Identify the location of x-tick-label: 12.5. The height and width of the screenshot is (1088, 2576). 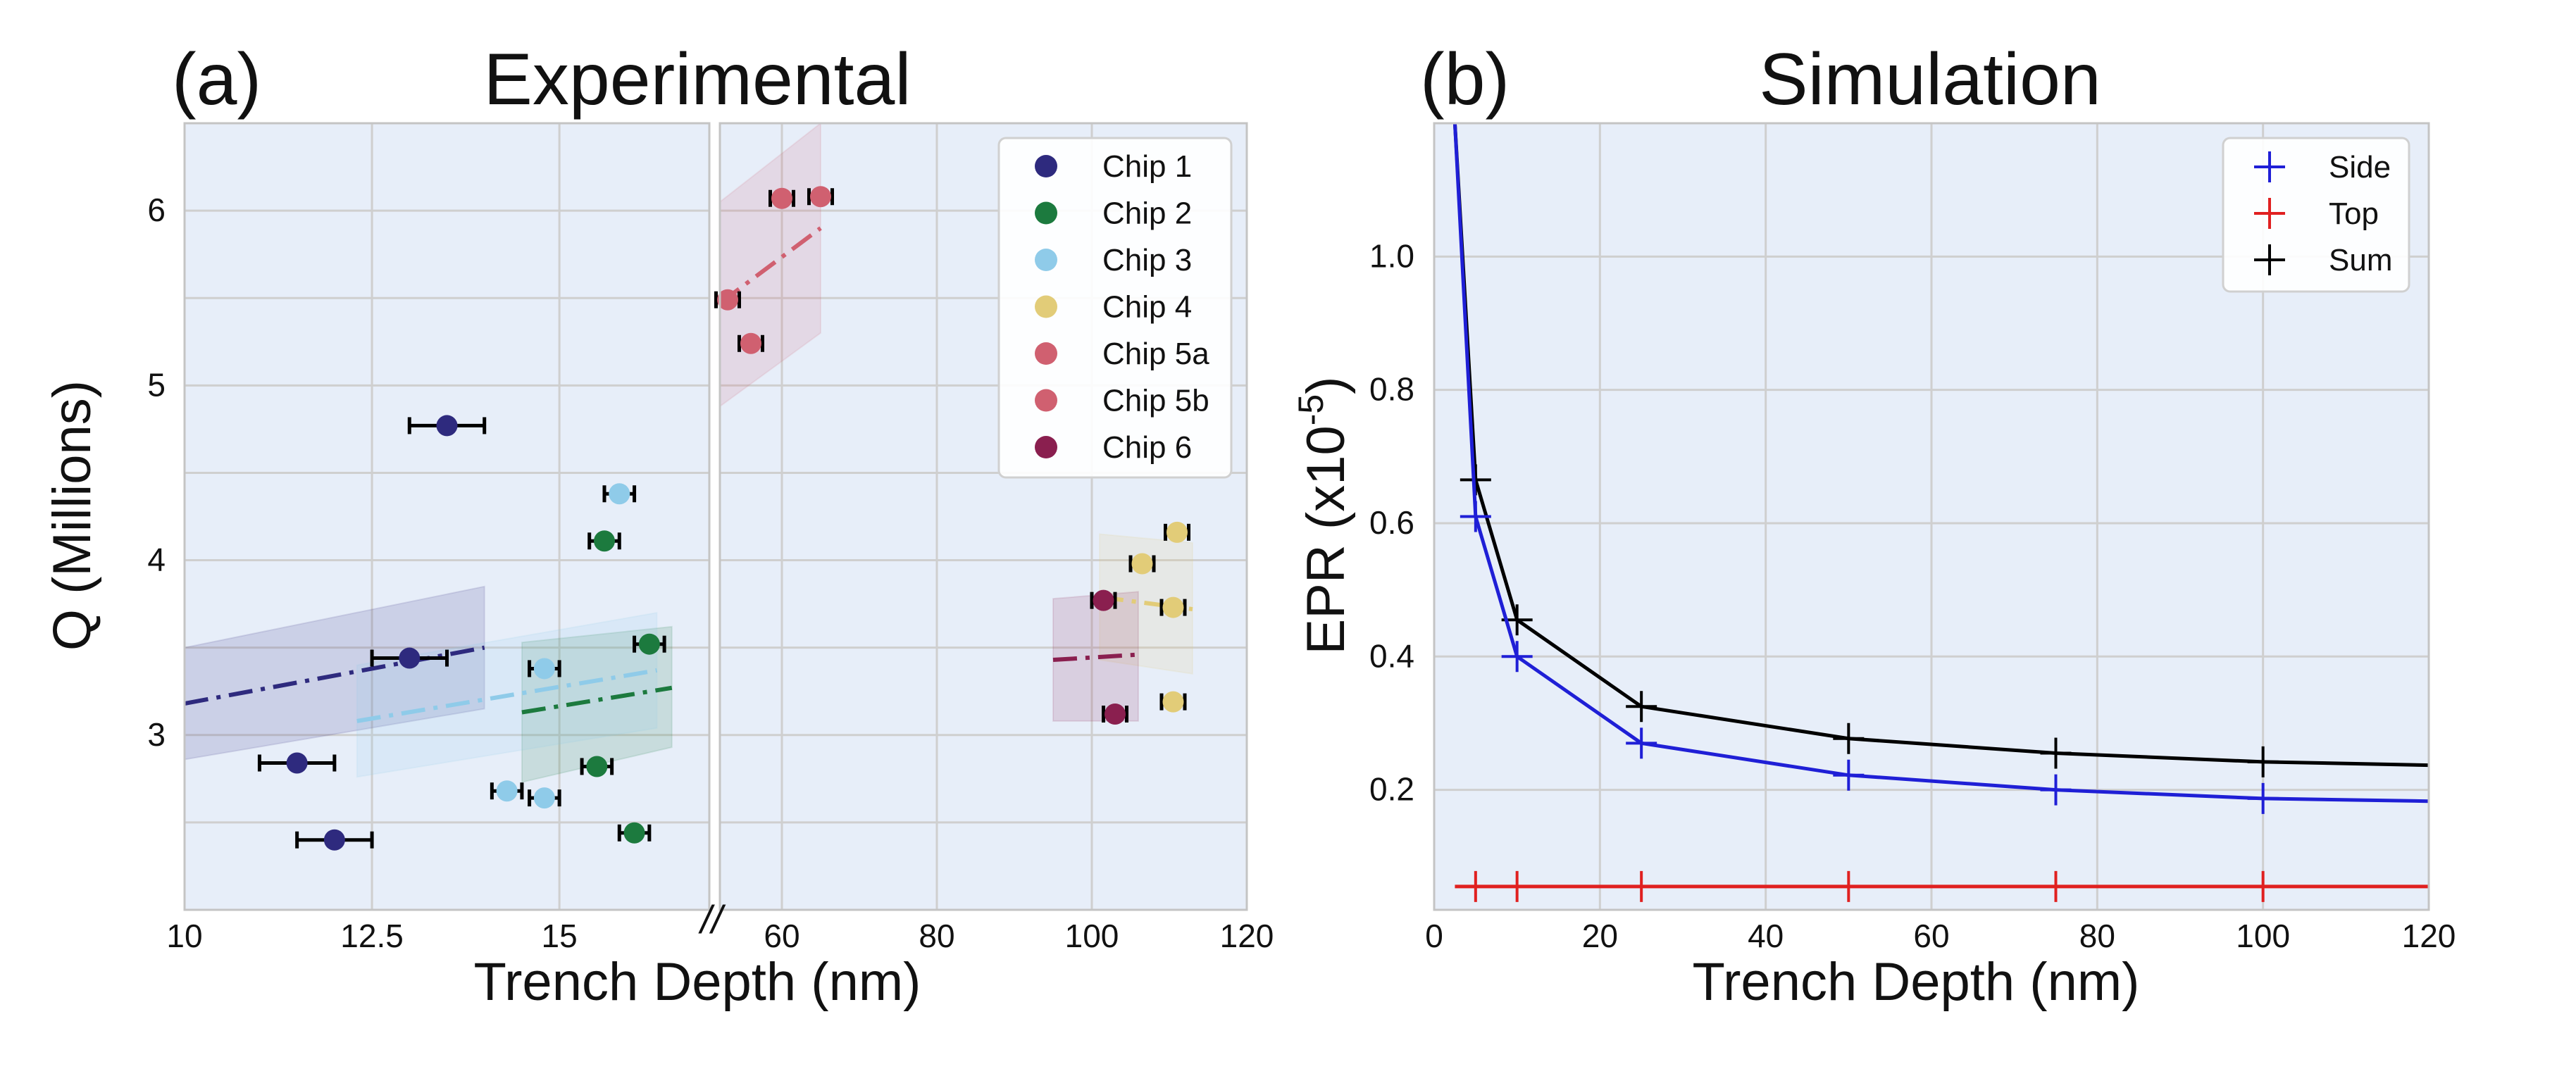
(372, 936).